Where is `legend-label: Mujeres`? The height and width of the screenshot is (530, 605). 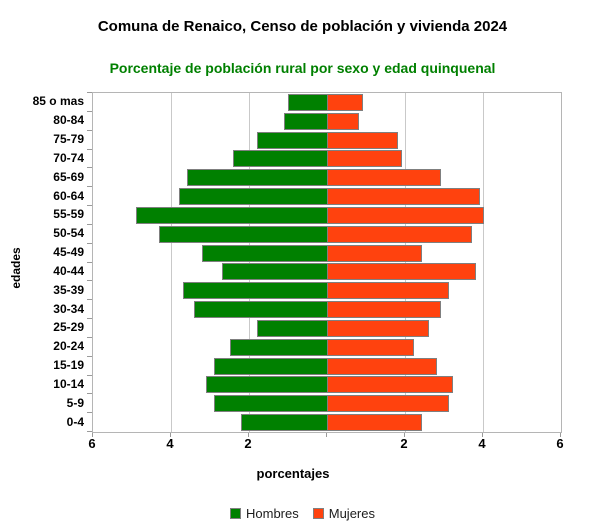
legend-label: Mujeres is located at coordinates (351, 513).